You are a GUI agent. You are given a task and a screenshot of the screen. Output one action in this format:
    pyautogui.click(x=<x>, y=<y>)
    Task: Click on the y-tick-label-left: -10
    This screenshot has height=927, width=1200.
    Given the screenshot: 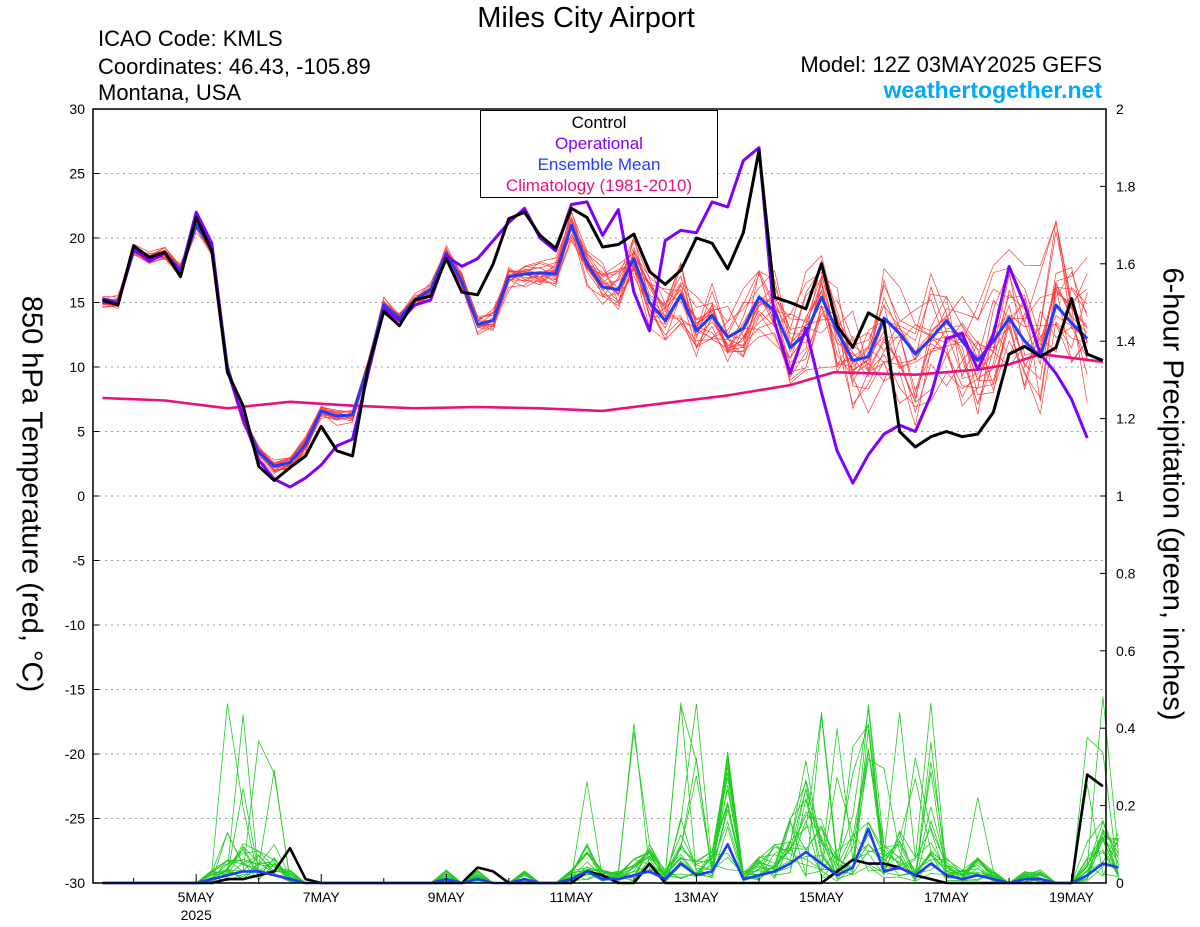 What is the action you would take?
    pyautogui.click(x=75, y=625)
    